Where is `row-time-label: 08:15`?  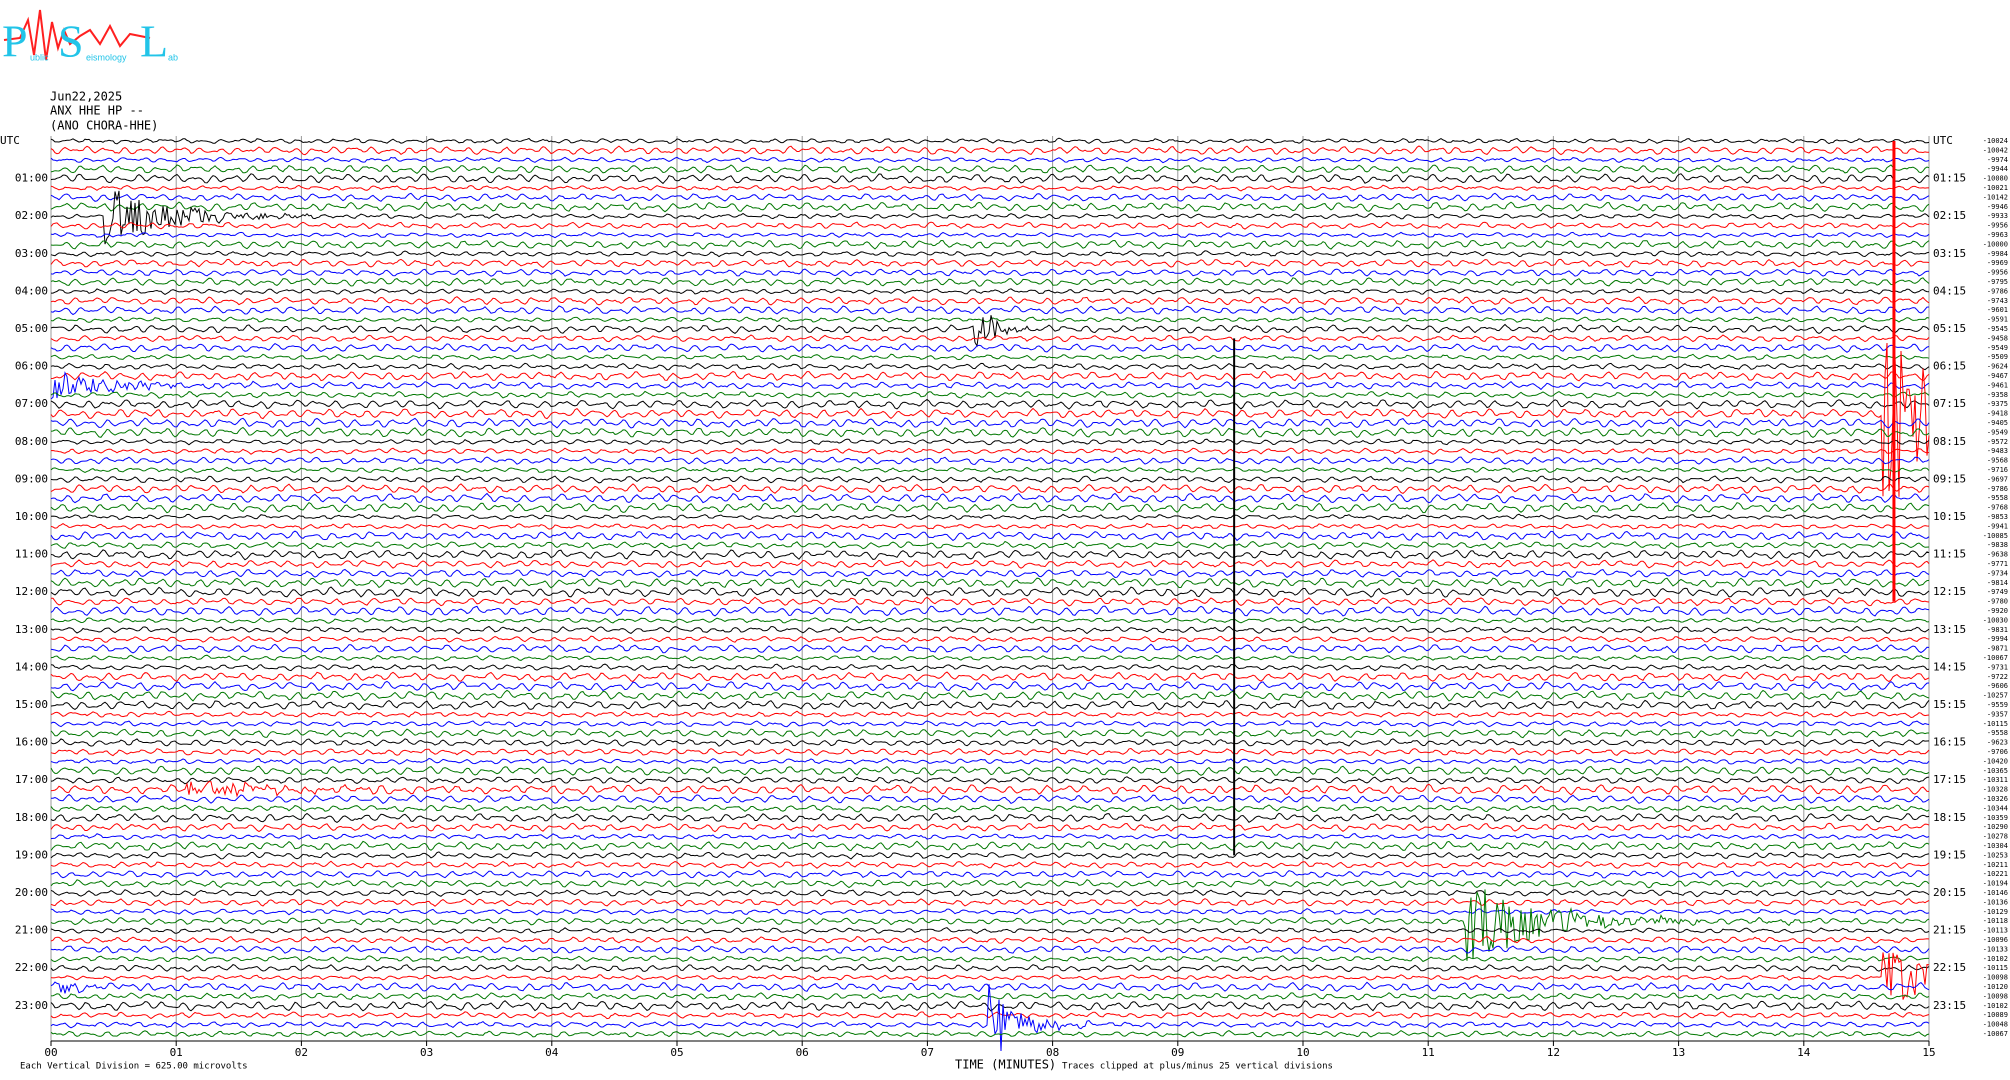 row-time-label: 08:15 is located at coordinates (1949, 441).